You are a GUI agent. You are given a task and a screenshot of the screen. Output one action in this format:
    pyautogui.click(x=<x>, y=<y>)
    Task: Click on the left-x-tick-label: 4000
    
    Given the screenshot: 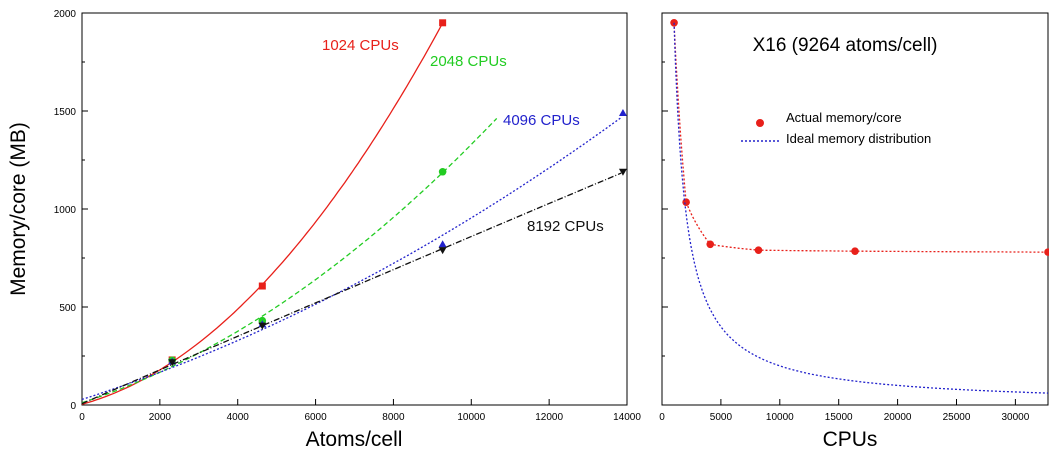 What is the action you would take?
    pyautogui.click(x=238, y=417)
    